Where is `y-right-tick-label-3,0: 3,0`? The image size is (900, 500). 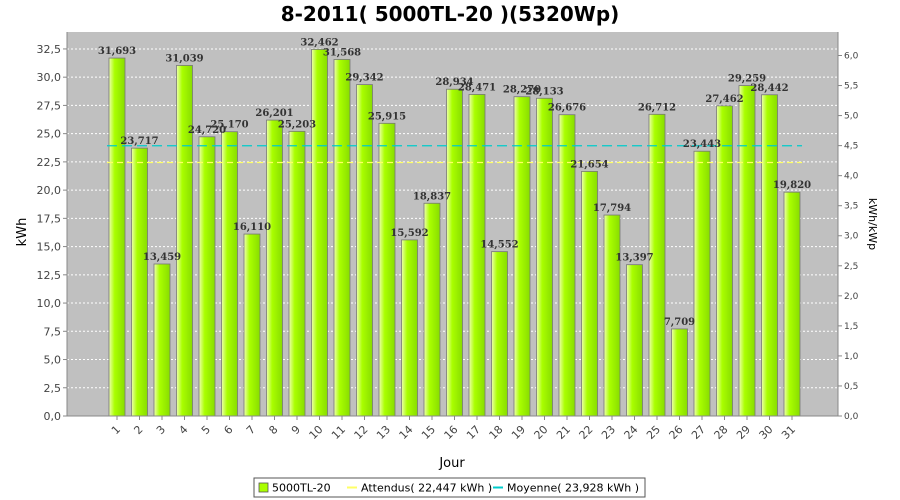
y-right-tick-label-3,0: 3,0 is located at coordinates (851, 237).